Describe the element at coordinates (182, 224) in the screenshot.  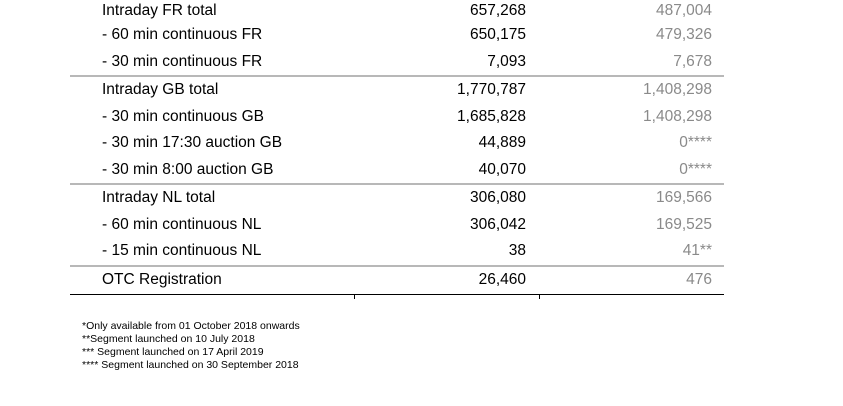
I see `row-label: - 60 min continuous NL` at that location.